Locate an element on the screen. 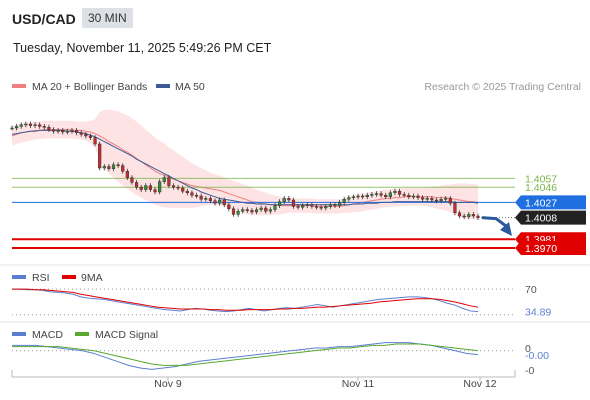 This screenshot has height=400, width=590. price-label: 1.4057 is located at coordinates (541, 179).